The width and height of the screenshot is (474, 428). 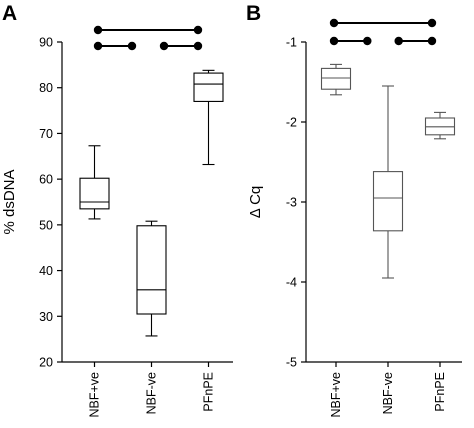 I want to click on y-tick-label: 40, so click(x=46, y=271).